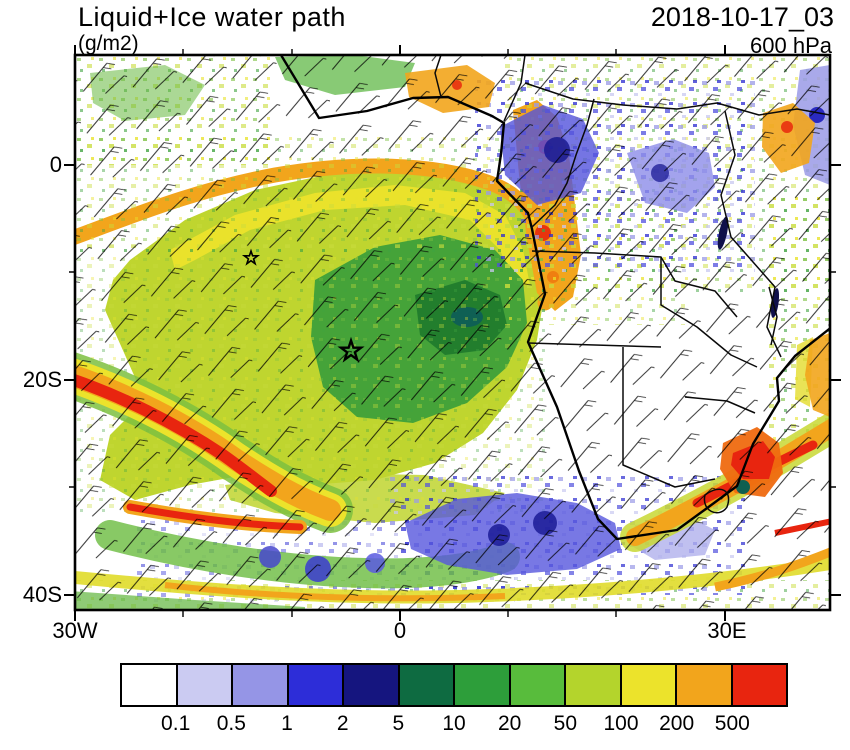  I want to click on x-axis-label-30e: 30E, so click(727, 630).